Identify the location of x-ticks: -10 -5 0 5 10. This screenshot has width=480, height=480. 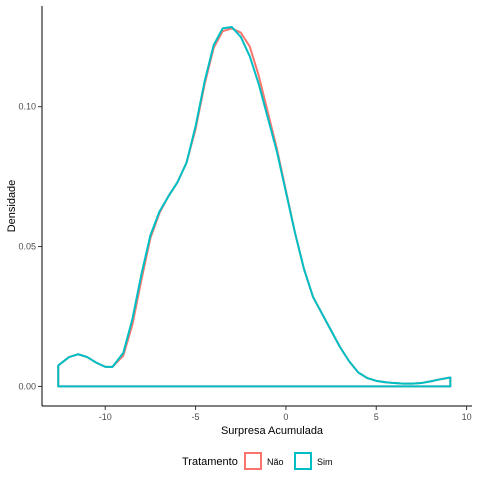
(285, 414).